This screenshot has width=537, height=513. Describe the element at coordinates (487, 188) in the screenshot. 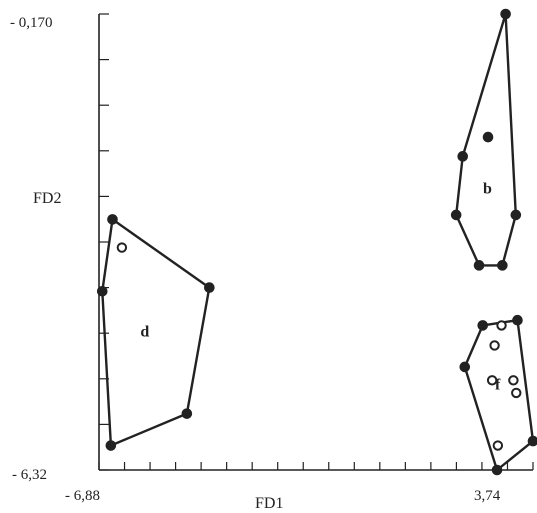

I see `group-label-b: b` at that location.